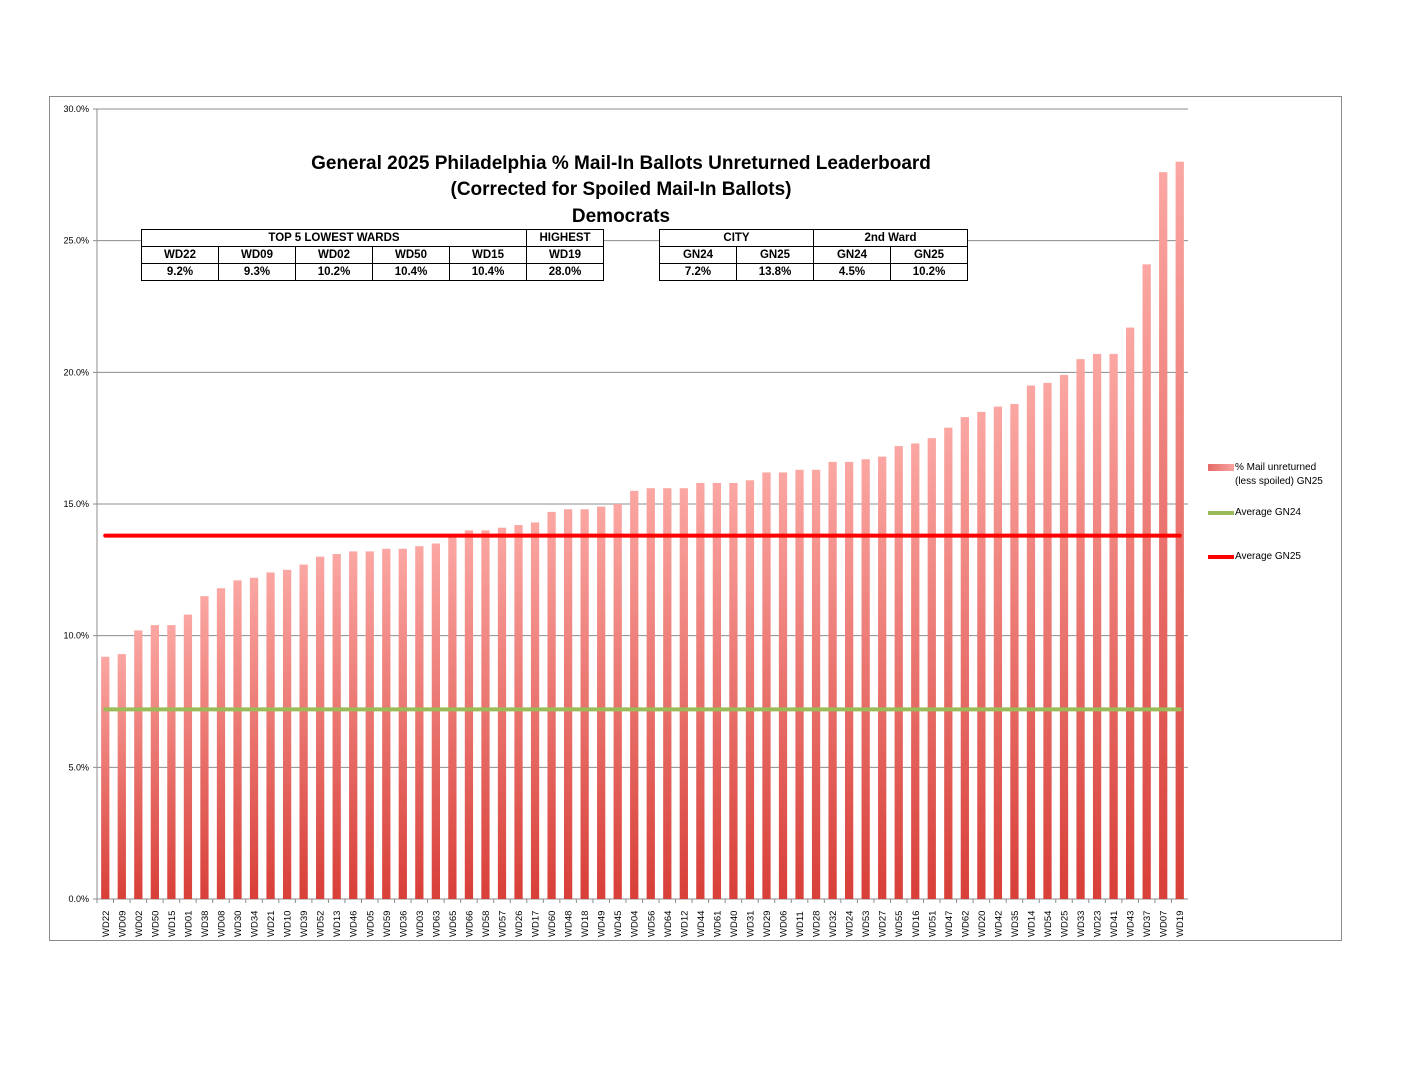  What do you see at coordinates (238, 924) in the screenshot?
I see `x-tick-label: WD30` at bounding box center [238, 924].